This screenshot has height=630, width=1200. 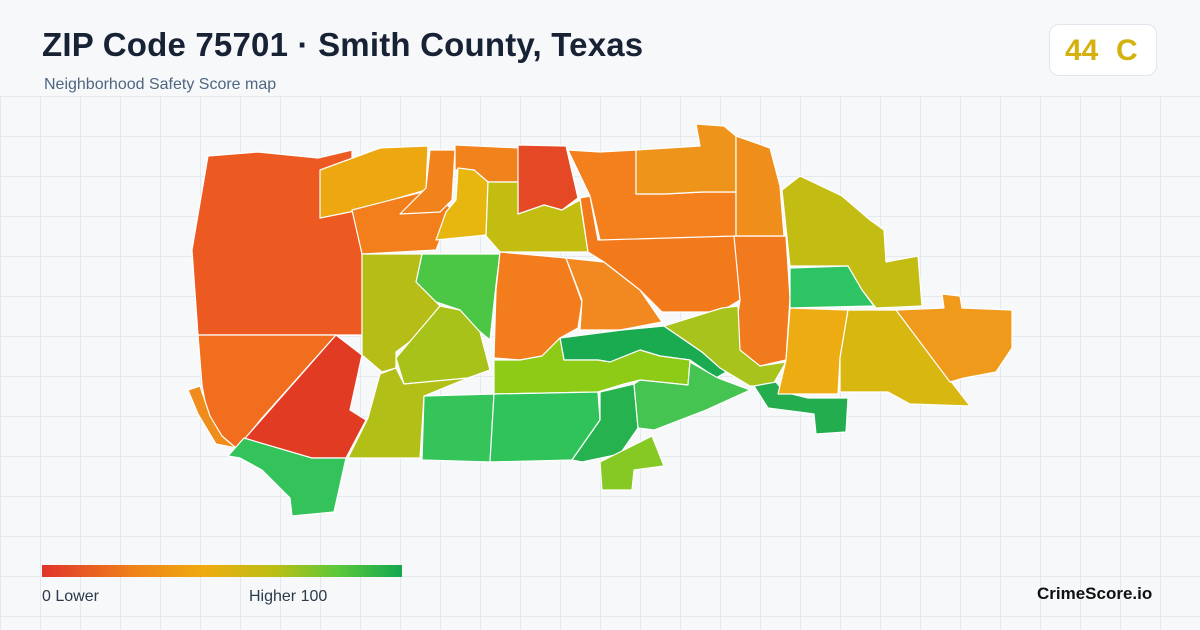 I want to click on map-region-east-orange-column, so click(x=760, y=186).